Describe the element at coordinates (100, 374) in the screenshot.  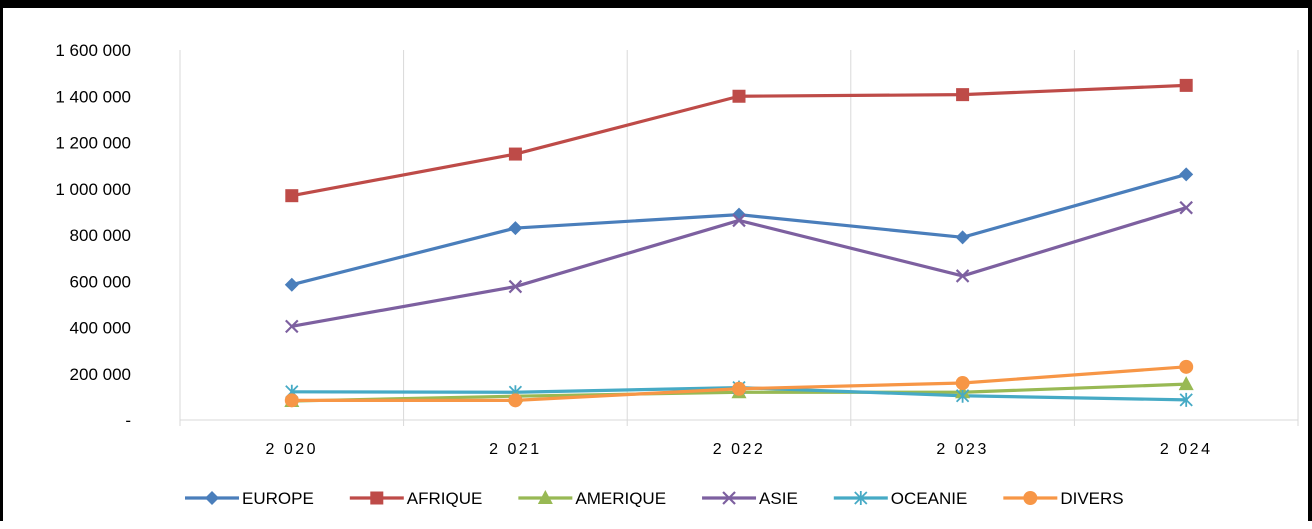
I see `y-tick-label: 200 000` at that location.